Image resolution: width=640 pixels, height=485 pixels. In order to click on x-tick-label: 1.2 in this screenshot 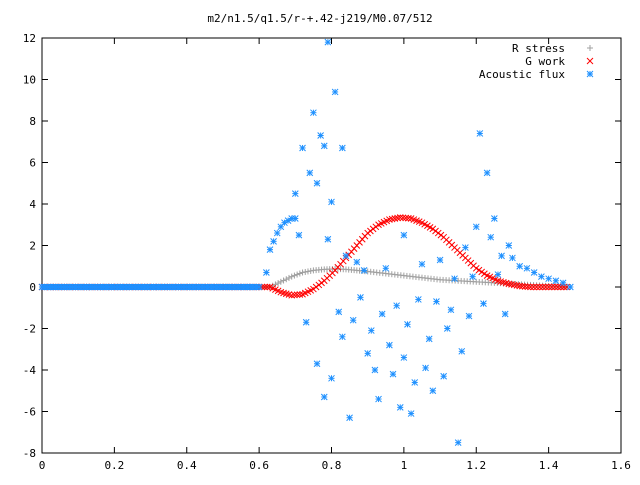, I will do `click(476, 465)`.